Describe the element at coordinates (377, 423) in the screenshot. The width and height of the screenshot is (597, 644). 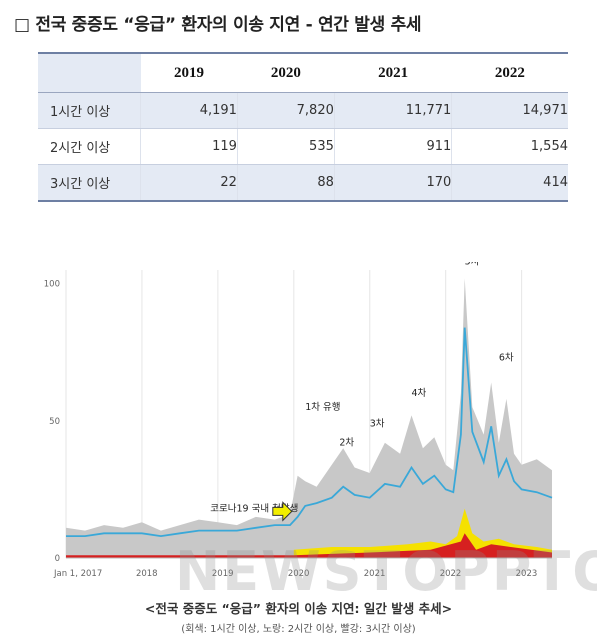
I see `annotation-label: 3차` at that location.